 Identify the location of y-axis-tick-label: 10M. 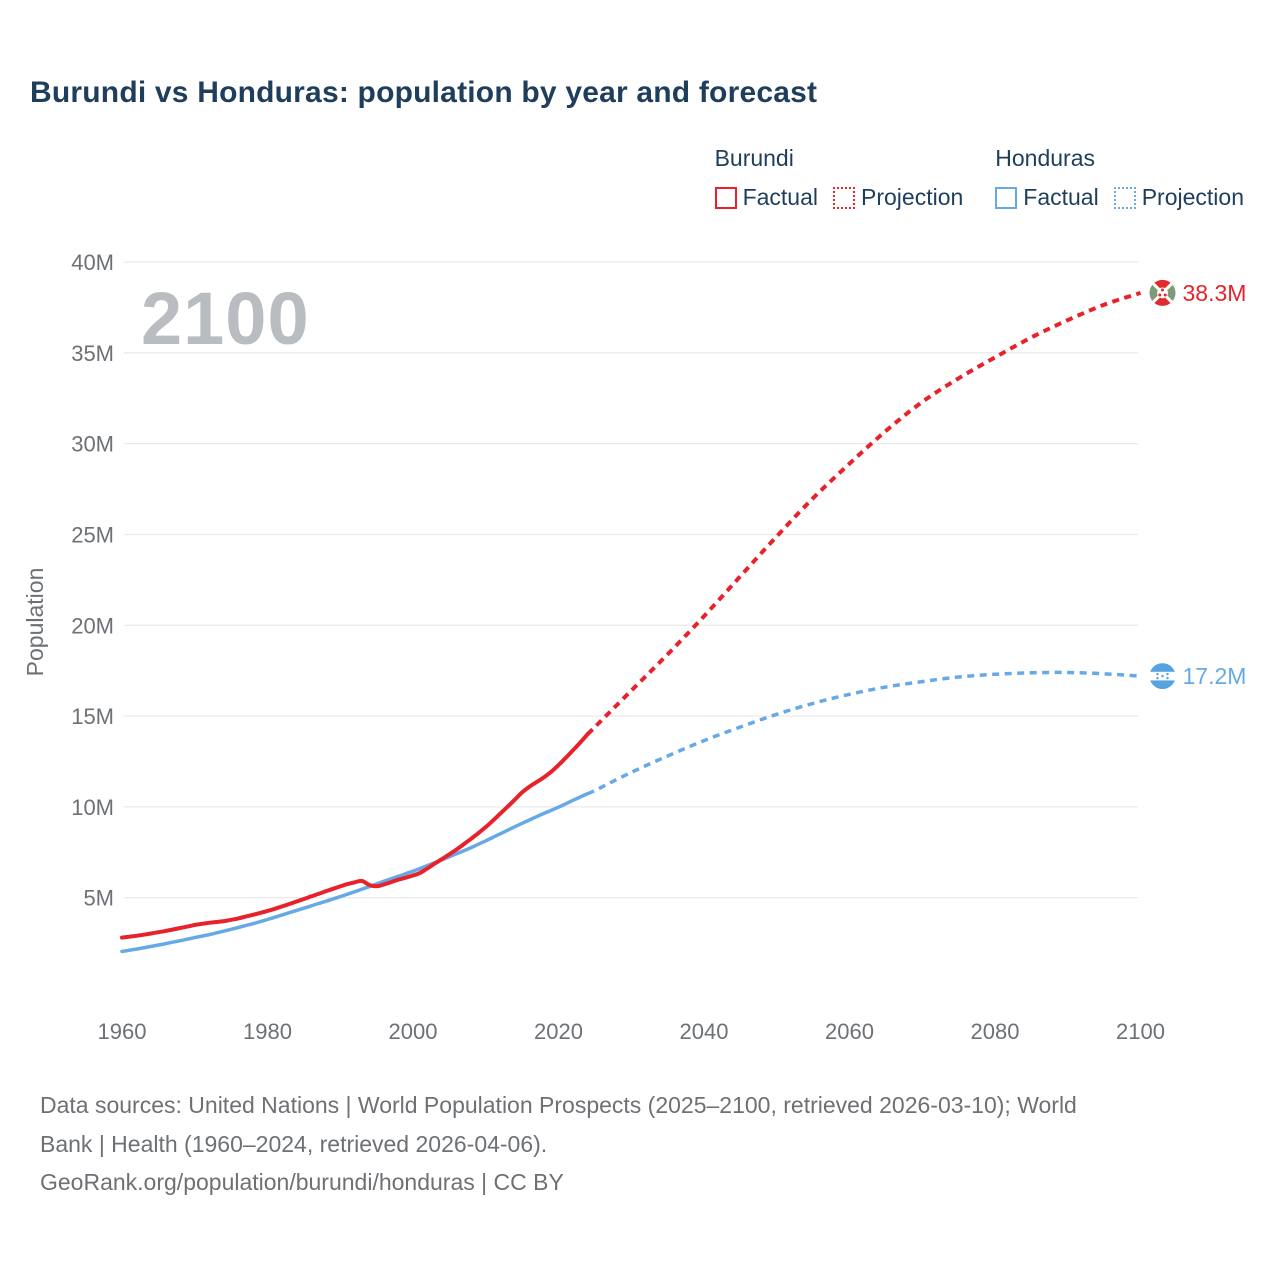
(92, 807).